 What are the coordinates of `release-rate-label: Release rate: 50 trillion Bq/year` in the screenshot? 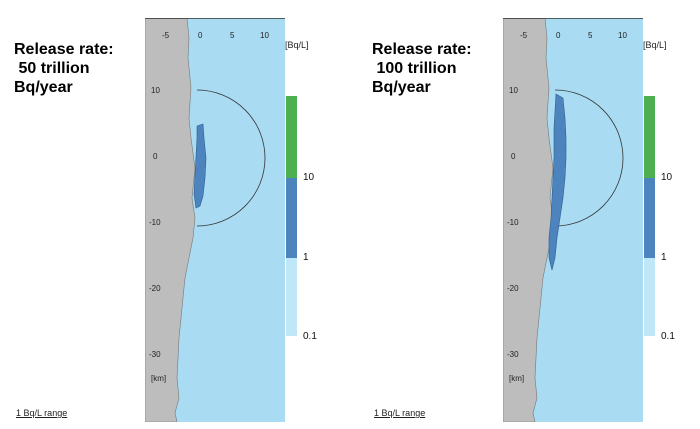 It's located at (64, 68).